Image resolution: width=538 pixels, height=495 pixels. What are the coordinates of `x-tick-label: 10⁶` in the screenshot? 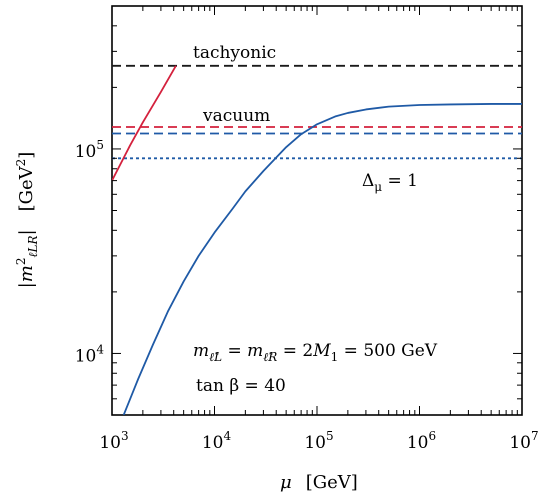 It's located at (421, 441).